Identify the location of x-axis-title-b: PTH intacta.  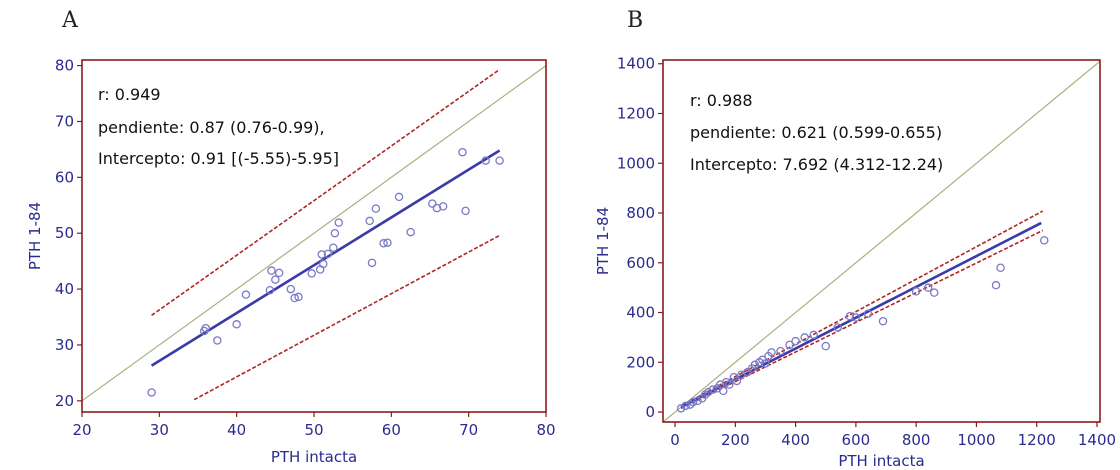
(881, 461).